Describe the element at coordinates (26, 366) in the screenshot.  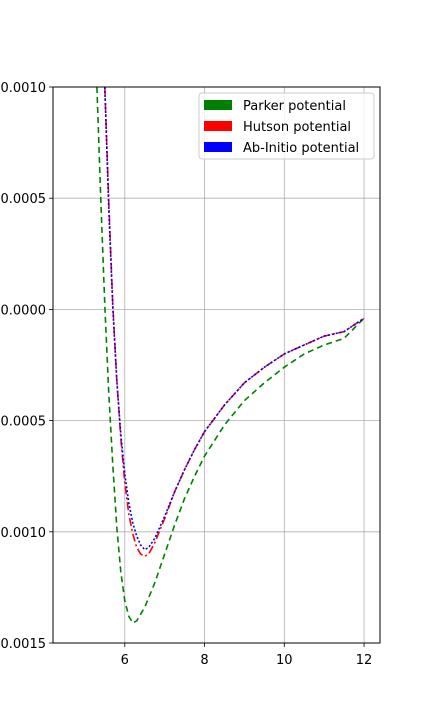
I see `y-axis: 0.0010 0.0005 0.0000 -0.0005 -0.0010 -0.0015` at that location.